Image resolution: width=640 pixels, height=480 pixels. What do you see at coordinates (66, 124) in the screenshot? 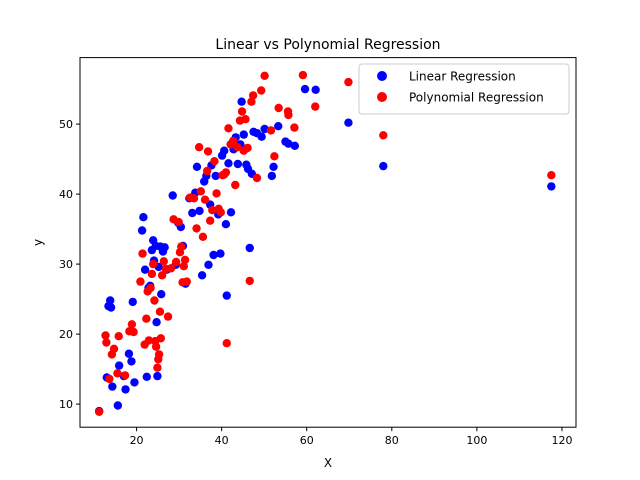
I see `y-tick-label: 50` at bounding box center [66, 124].